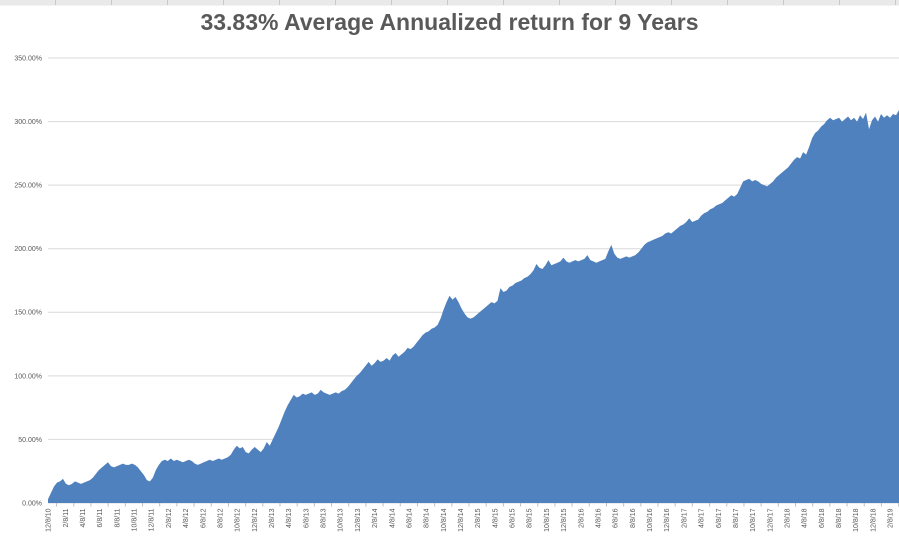 The image size is (899, 543). Describe the element at coordinates (220, 518) in the screenshot. I see `x-axis-tick-label: 8/8/12` at that location.